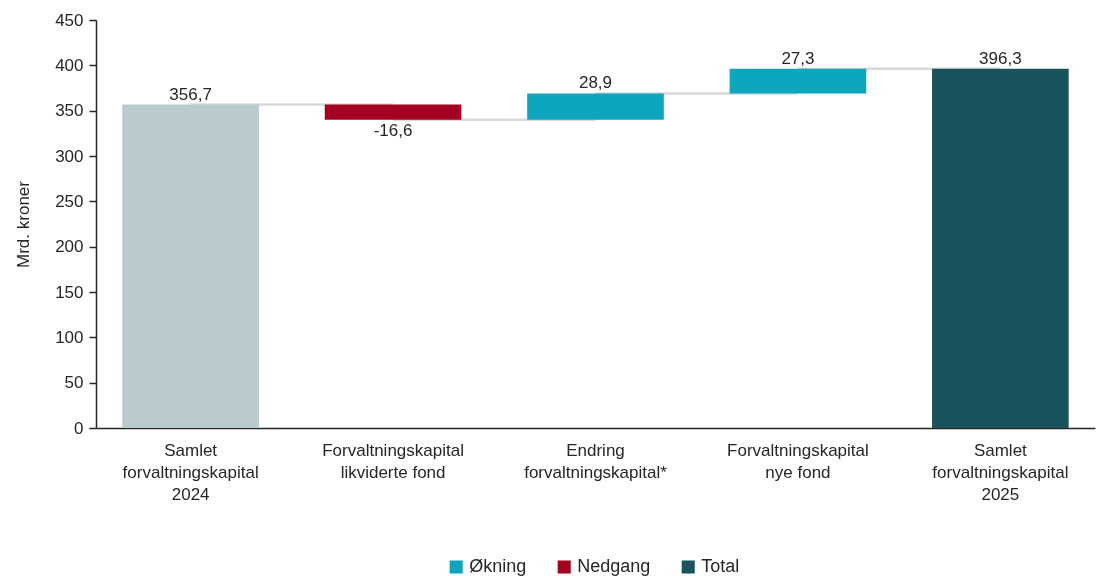 This screenshot has height=576, width=1097. Describe the element at coordinates (79, 428) in the screenshot. I see `y-tick-label: 0` at that location.